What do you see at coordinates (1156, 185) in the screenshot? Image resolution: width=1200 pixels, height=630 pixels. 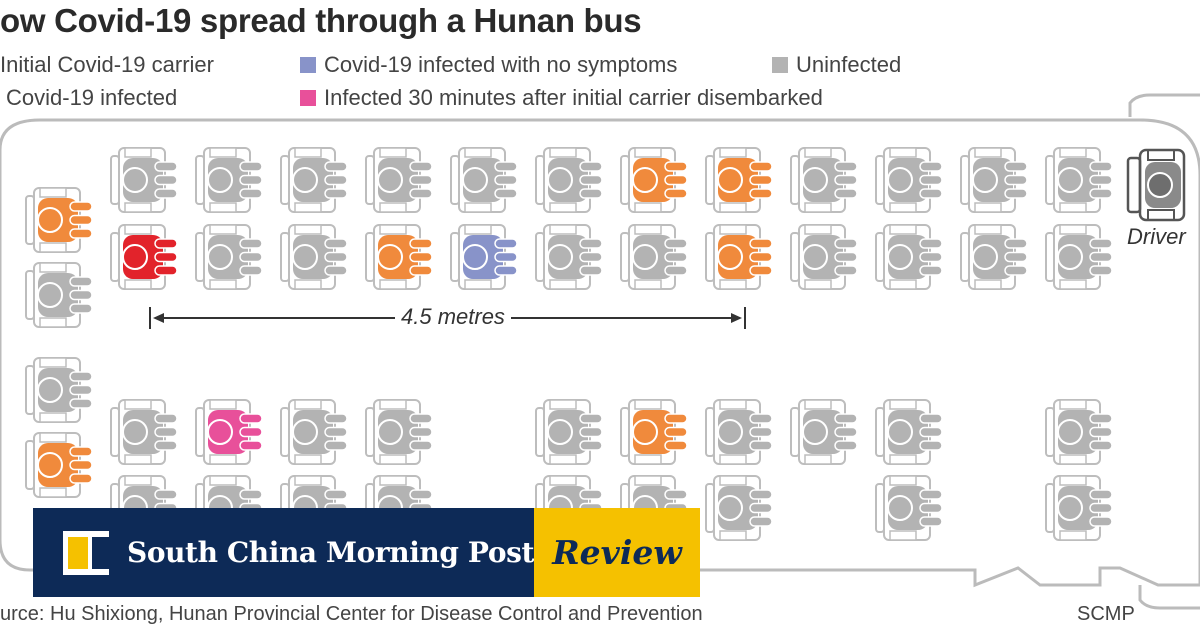 I see `driver-seat` at bounding box center [1156, 185].